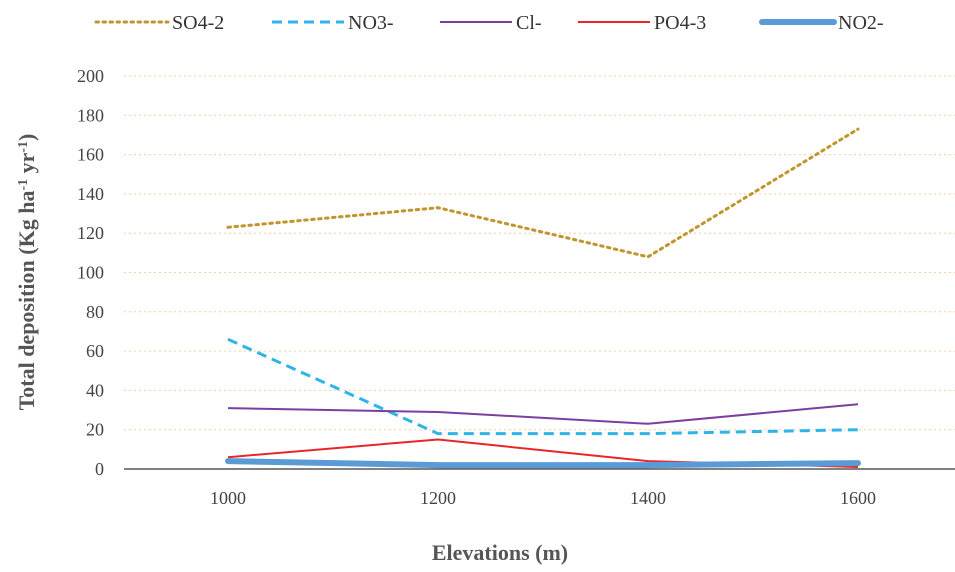  I want to click on x-tick-label: 1200, so click(438, 498).